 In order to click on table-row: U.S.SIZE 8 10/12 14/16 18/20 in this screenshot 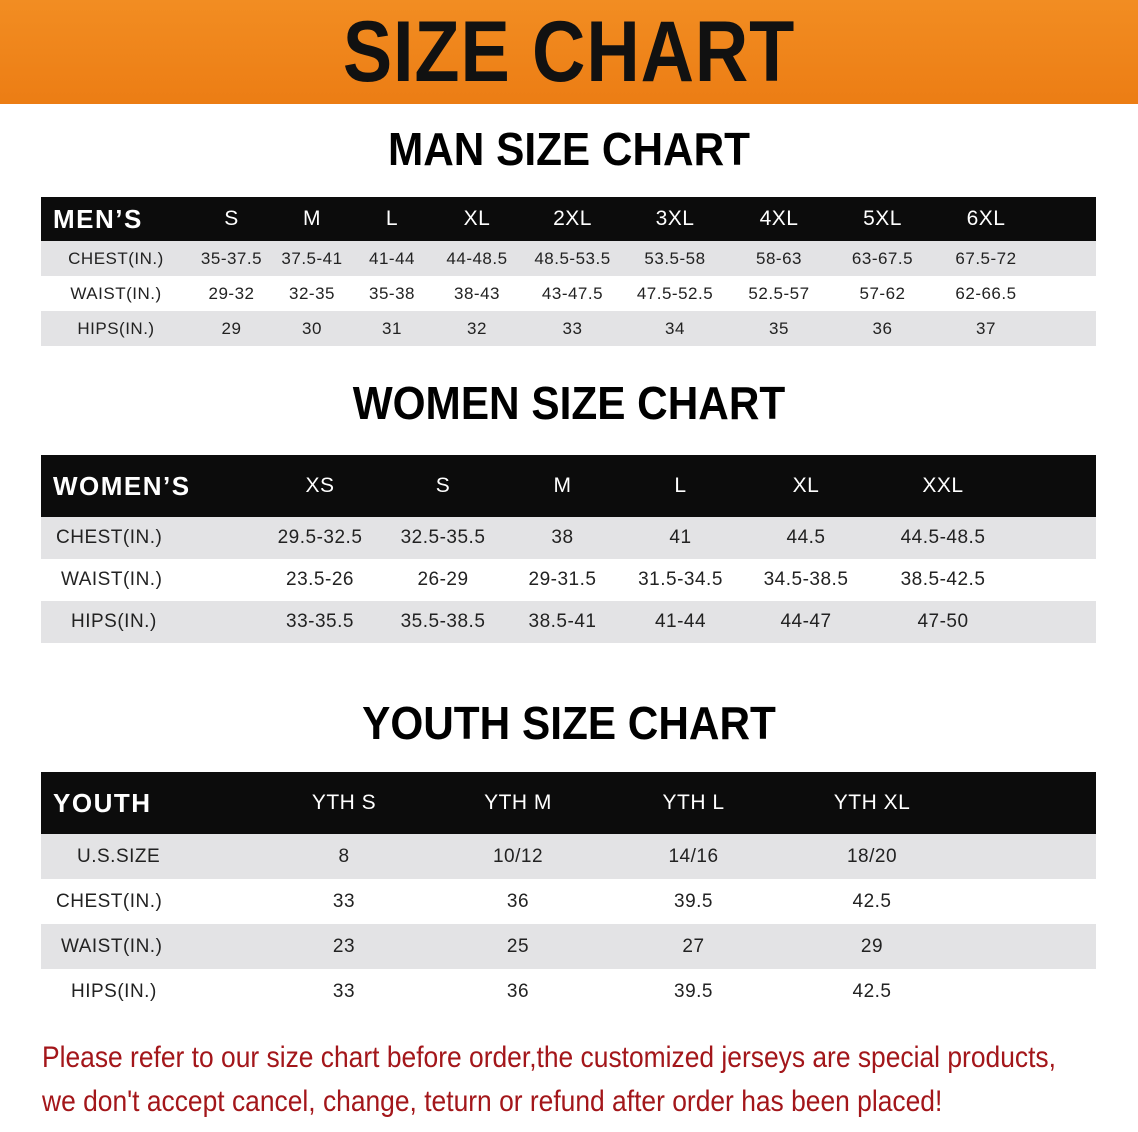, I will do `click(568, 856)`.